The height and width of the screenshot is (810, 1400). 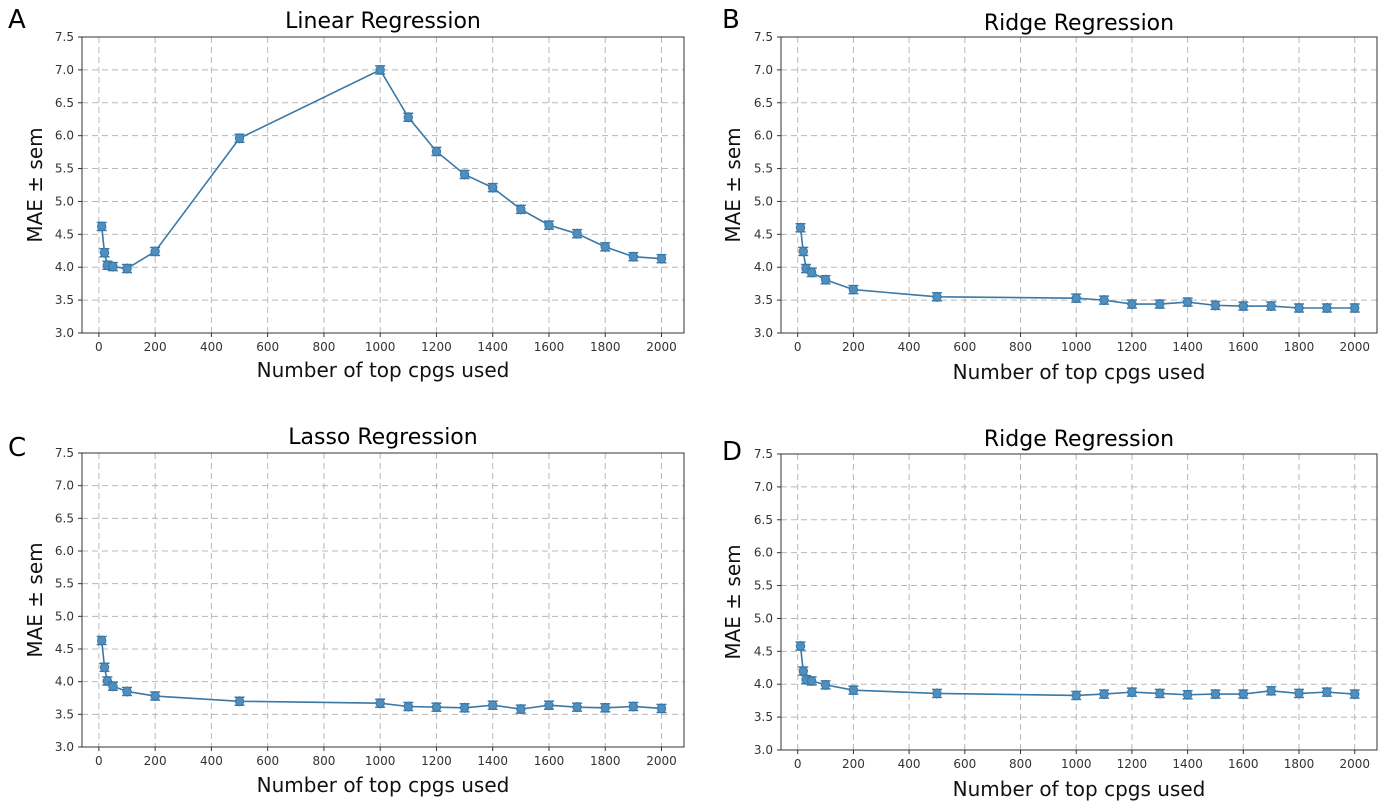 What do you see at coordinates (763, 70) in the screenshot?
I see `y-tick-label: 7.0` at bounding box center [763, 70].